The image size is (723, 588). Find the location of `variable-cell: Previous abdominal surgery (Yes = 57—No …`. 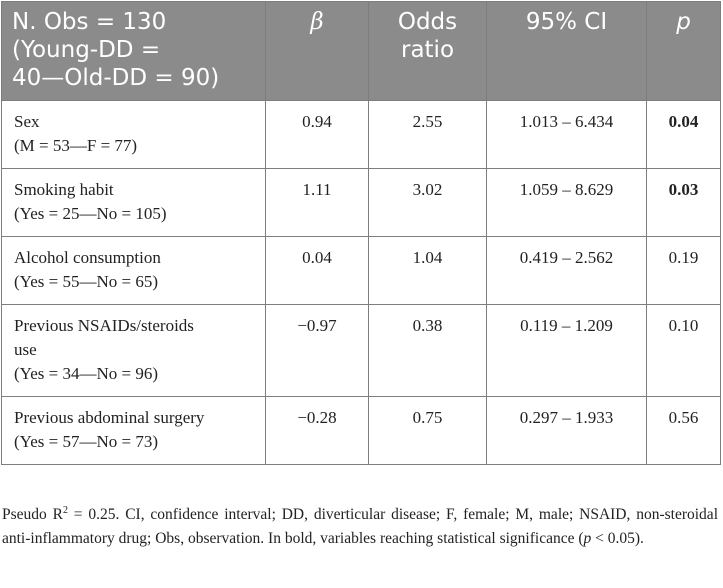

variable-cell: Previous abdominal surgery (Yes = 57—No … is located at coordinates (133, 430).